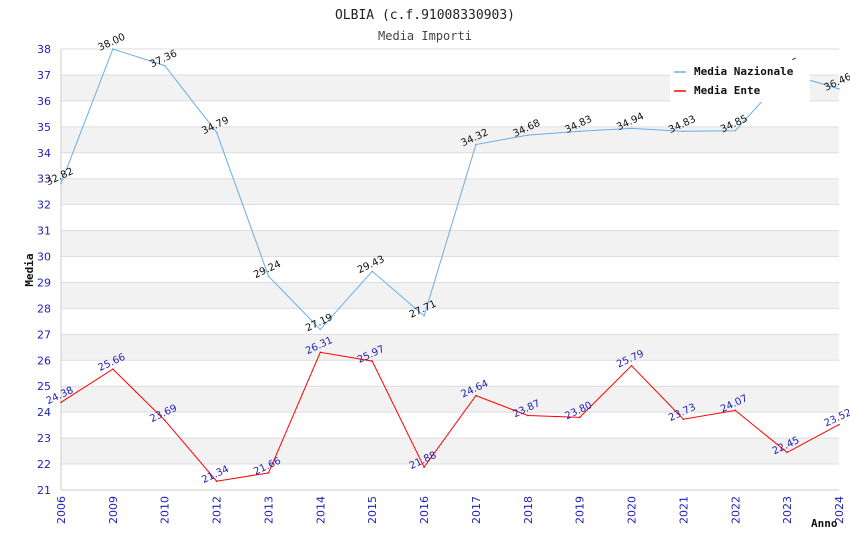  Describe the element at coordinates (425, 15) in the screenshot. I see `chart-title: OLBIA (c.f.91008330903)` at that location.